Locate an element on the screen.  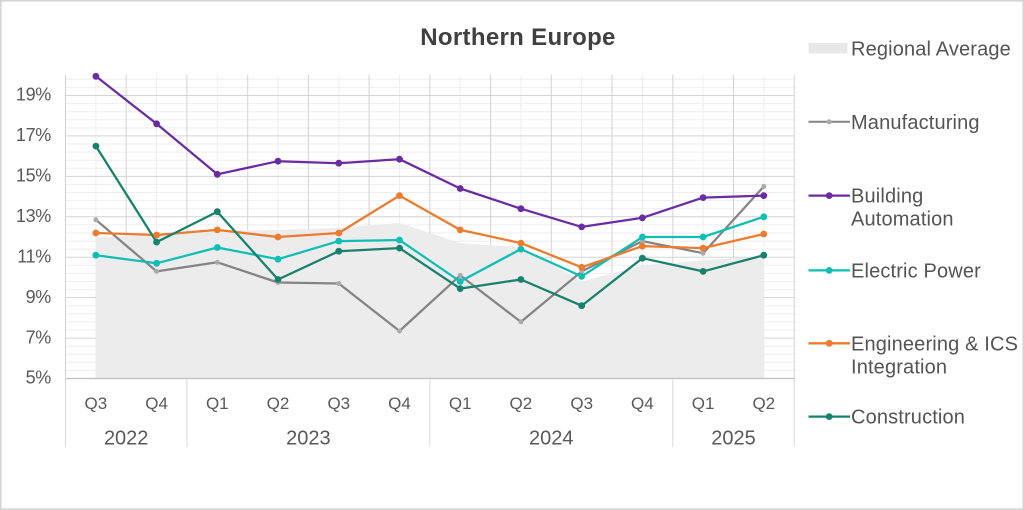
svg-text: Integration is located at coordinates (899, 367).